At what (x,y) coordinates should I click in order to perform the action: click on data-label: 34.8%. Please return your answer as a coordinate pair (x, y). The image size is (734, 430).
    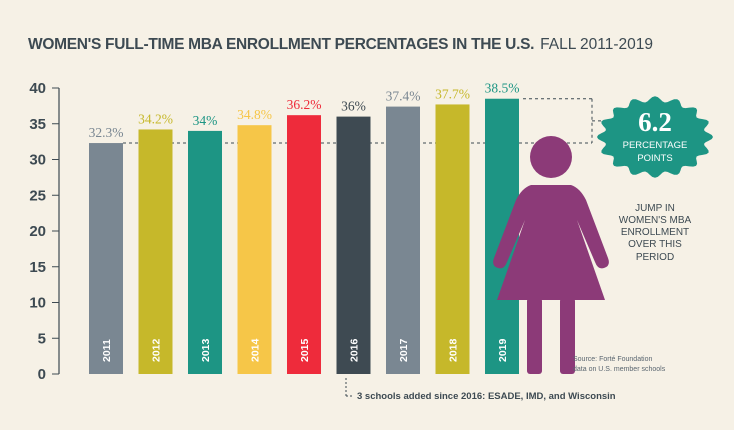
    Looking at the image, I should click on (254, 114).